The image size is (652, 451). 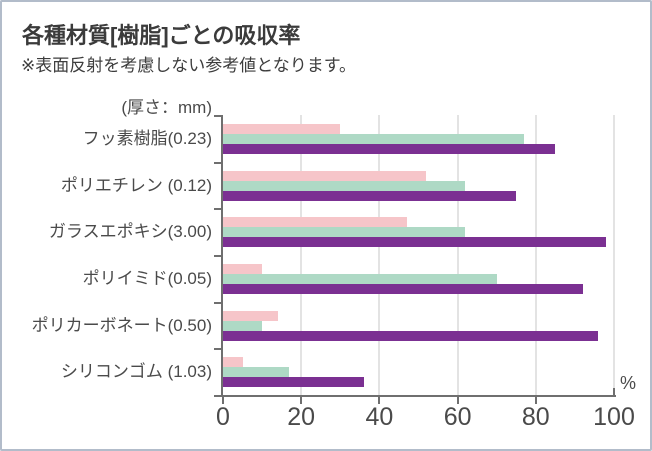 What do you see at coordinates (614, 391) in the screenshot?
I see `x-axis-end-hook` at bounding box center [614, 391].